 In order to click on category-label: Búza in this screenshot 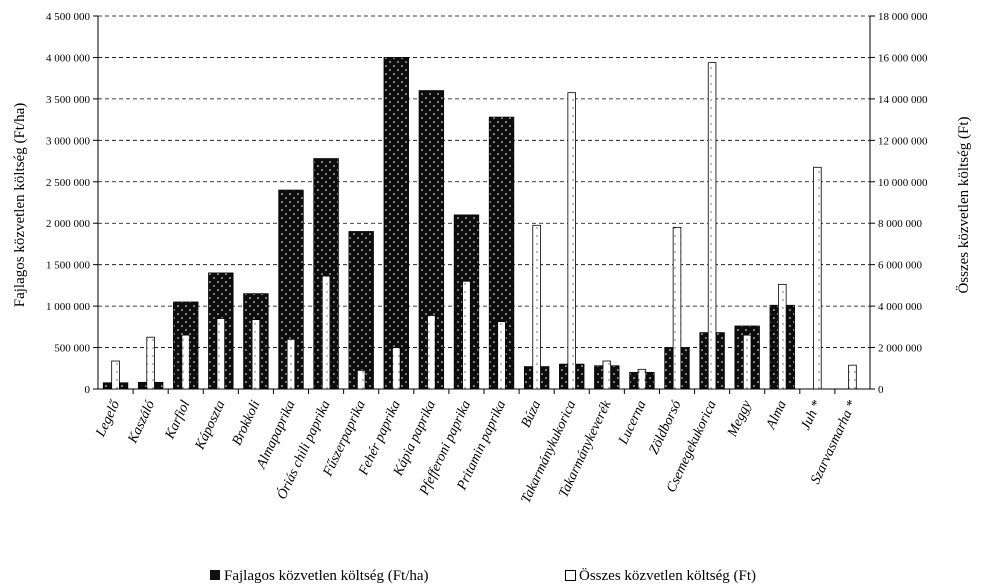, I will do `click(531, 414)`.